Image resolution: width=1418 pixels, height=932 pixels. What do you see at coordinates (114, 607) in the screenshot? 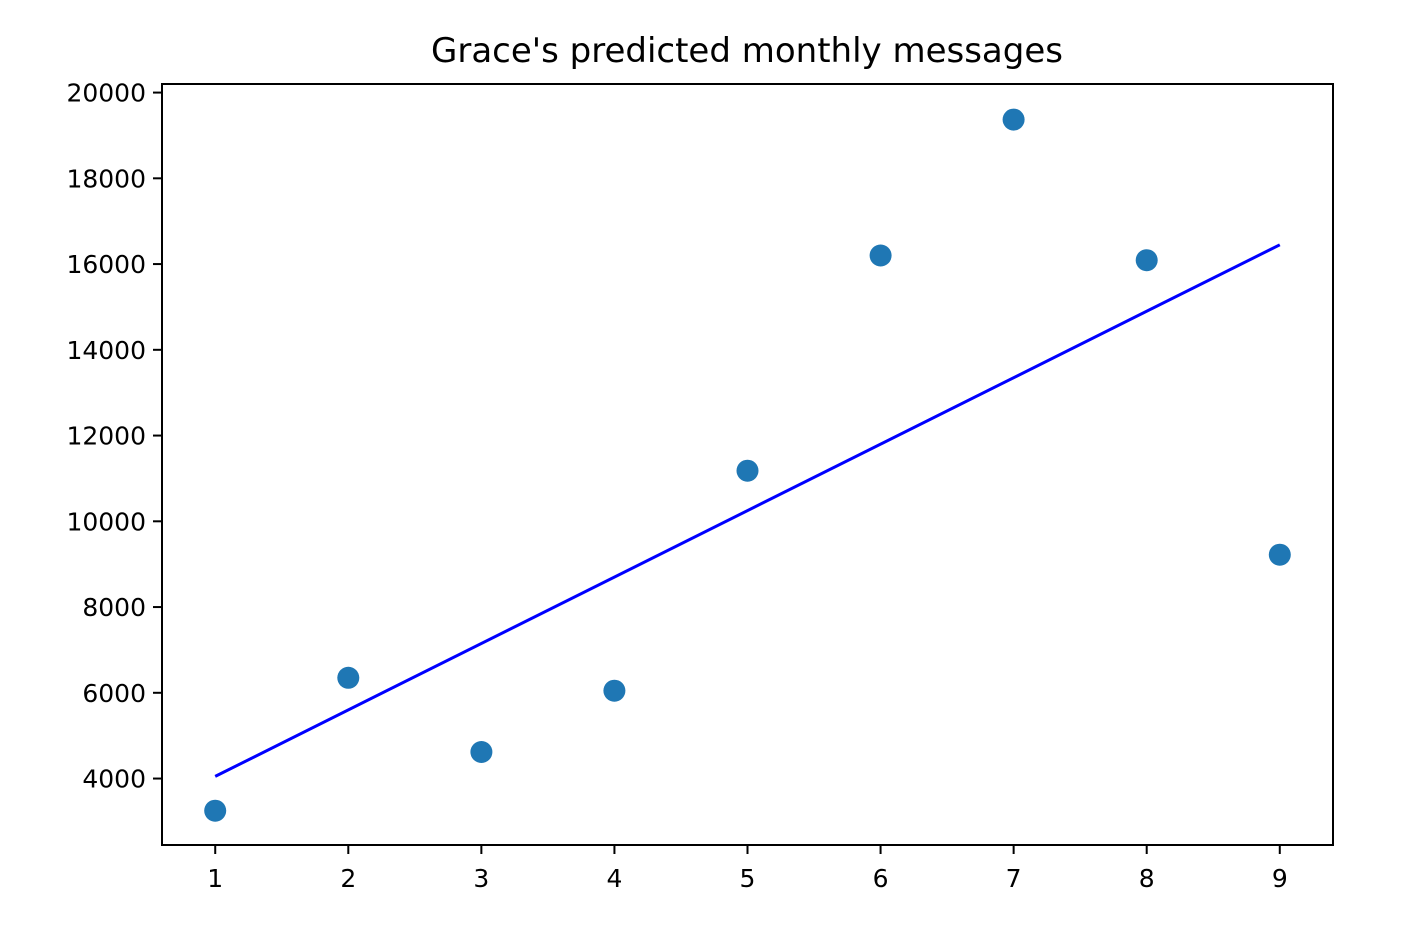
I see `y-tick-label: 8000` at bounding box center [114, 607].